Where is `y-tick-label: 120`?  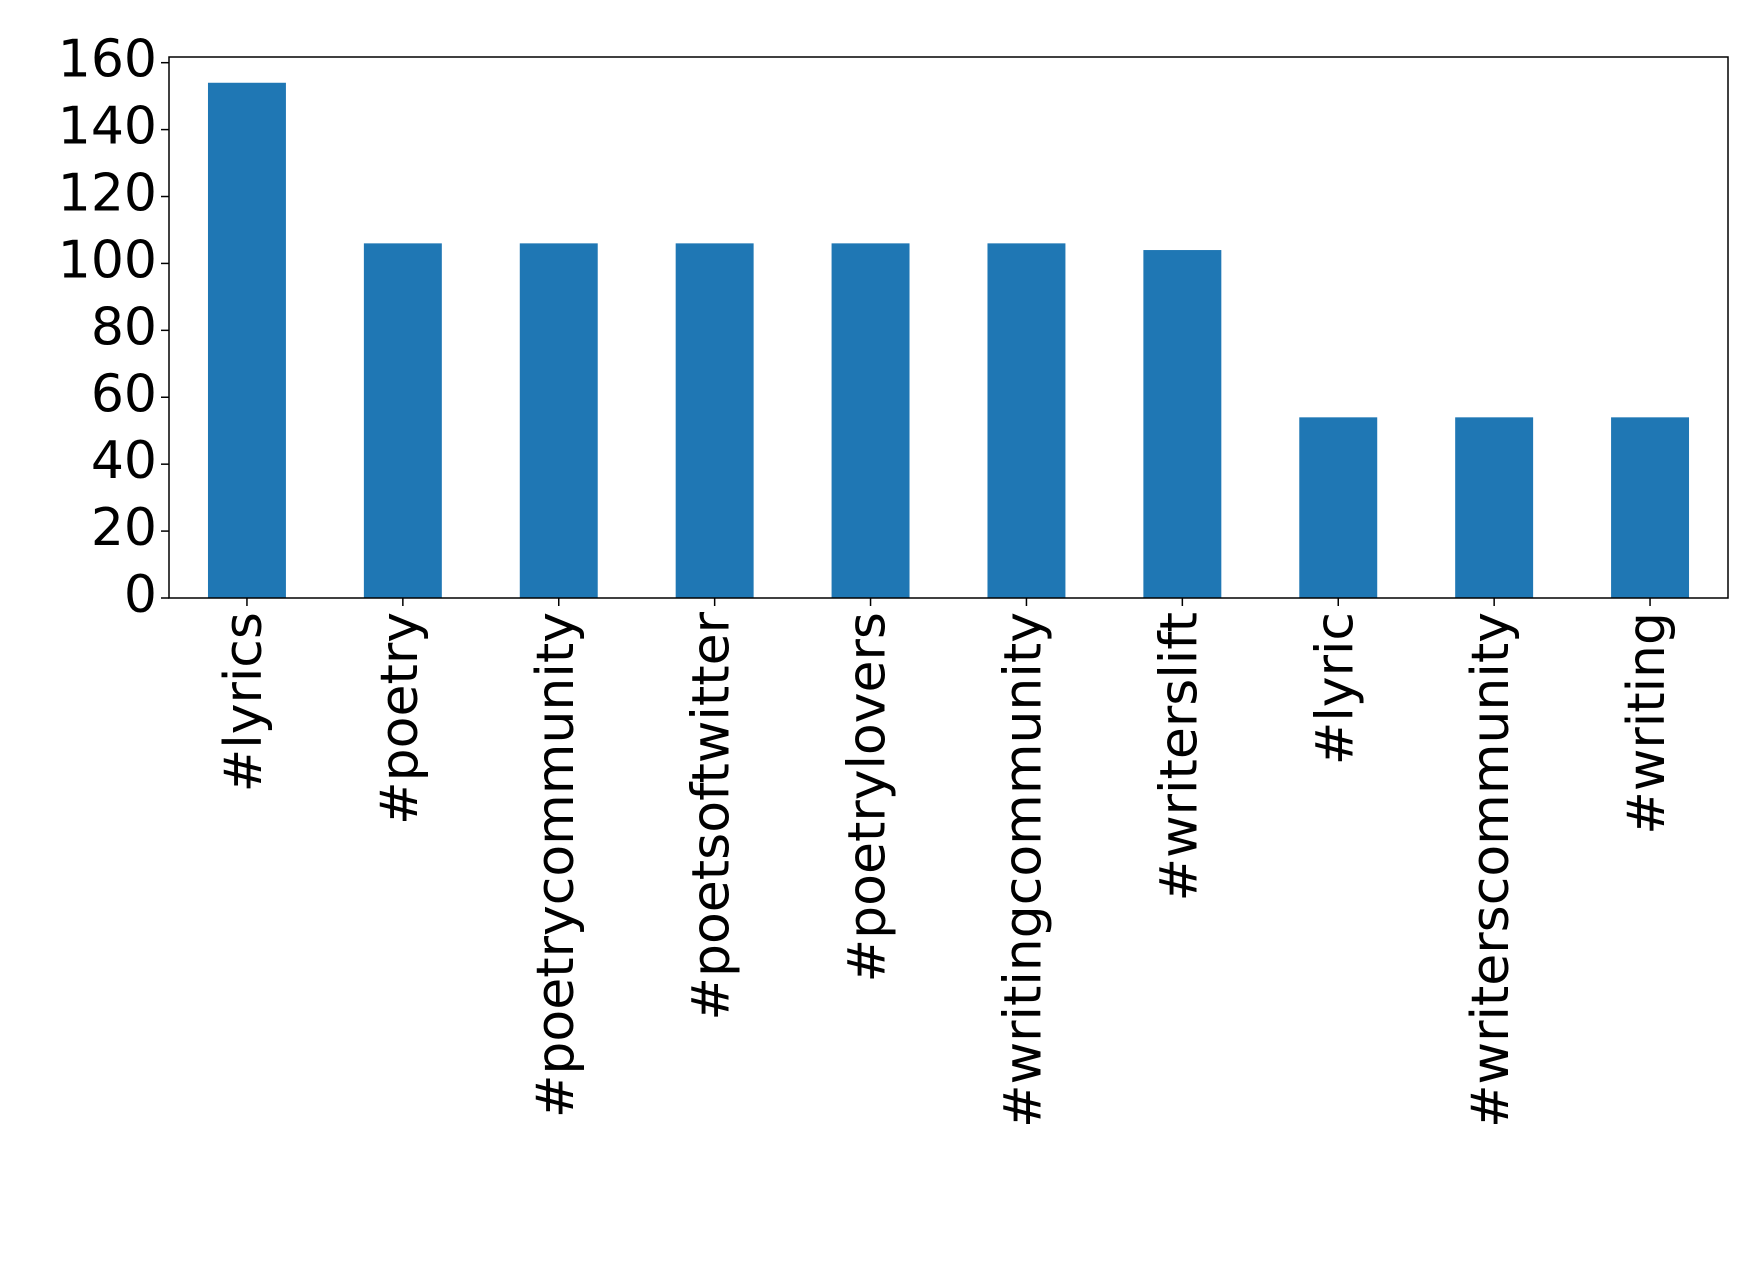
y-tick-label: 120 is located at coordinates (107, 194).